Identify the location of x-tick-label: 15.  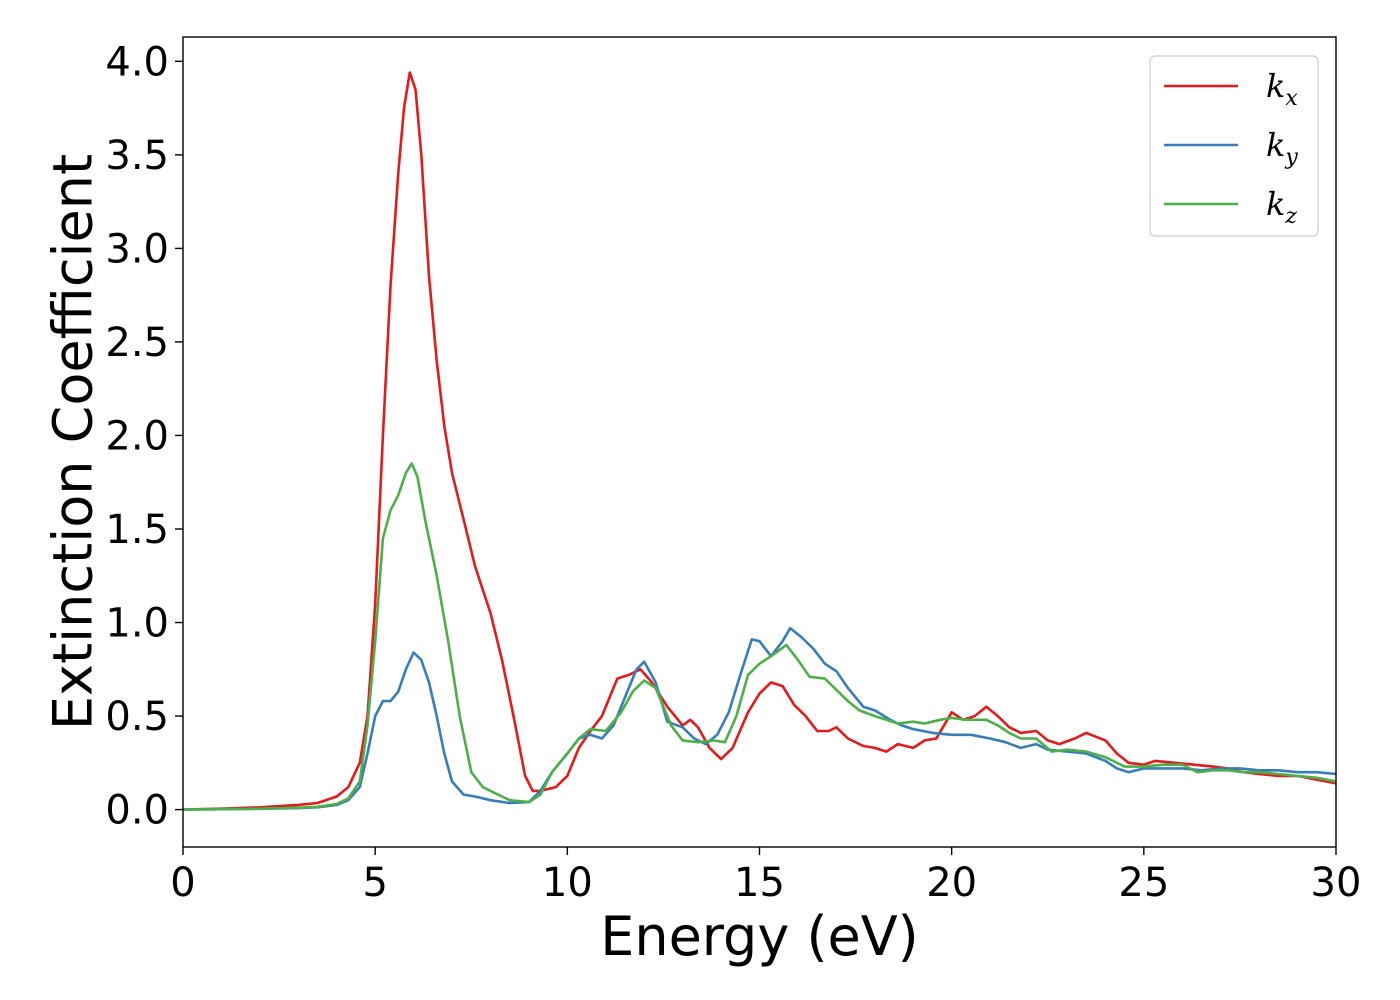
(759, 883).